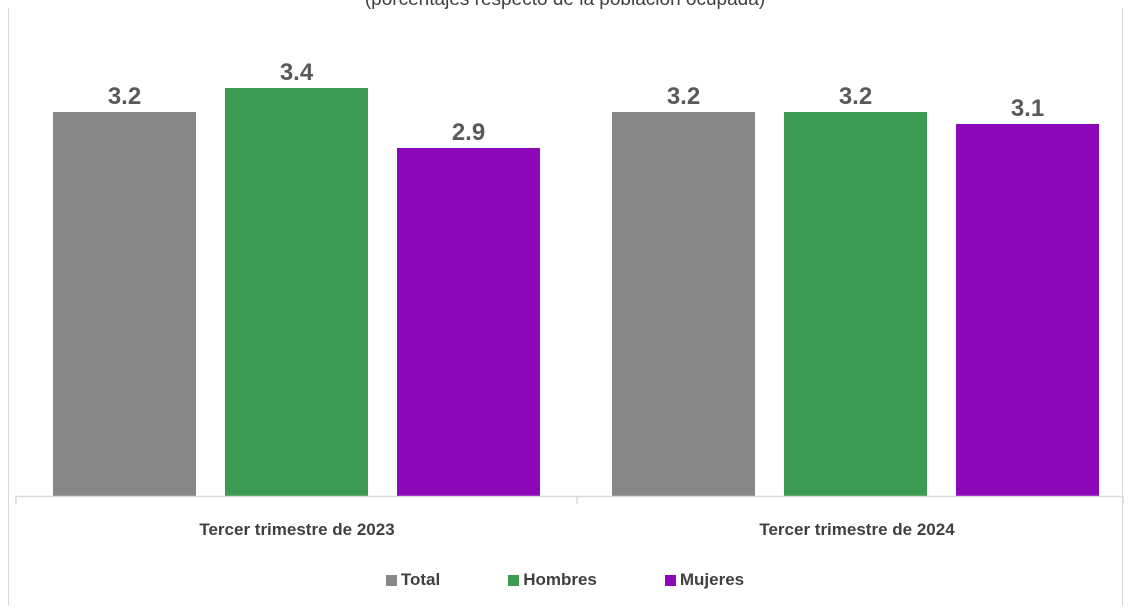 The width and height of the screenshot is (1130, 608). What do you see at coordinates (576, 102) in the screenshot?
I see `value-labels-layer: 3.2 3.4 2.9 3.2 3.2 3.1` at bounding box center [576, 102].